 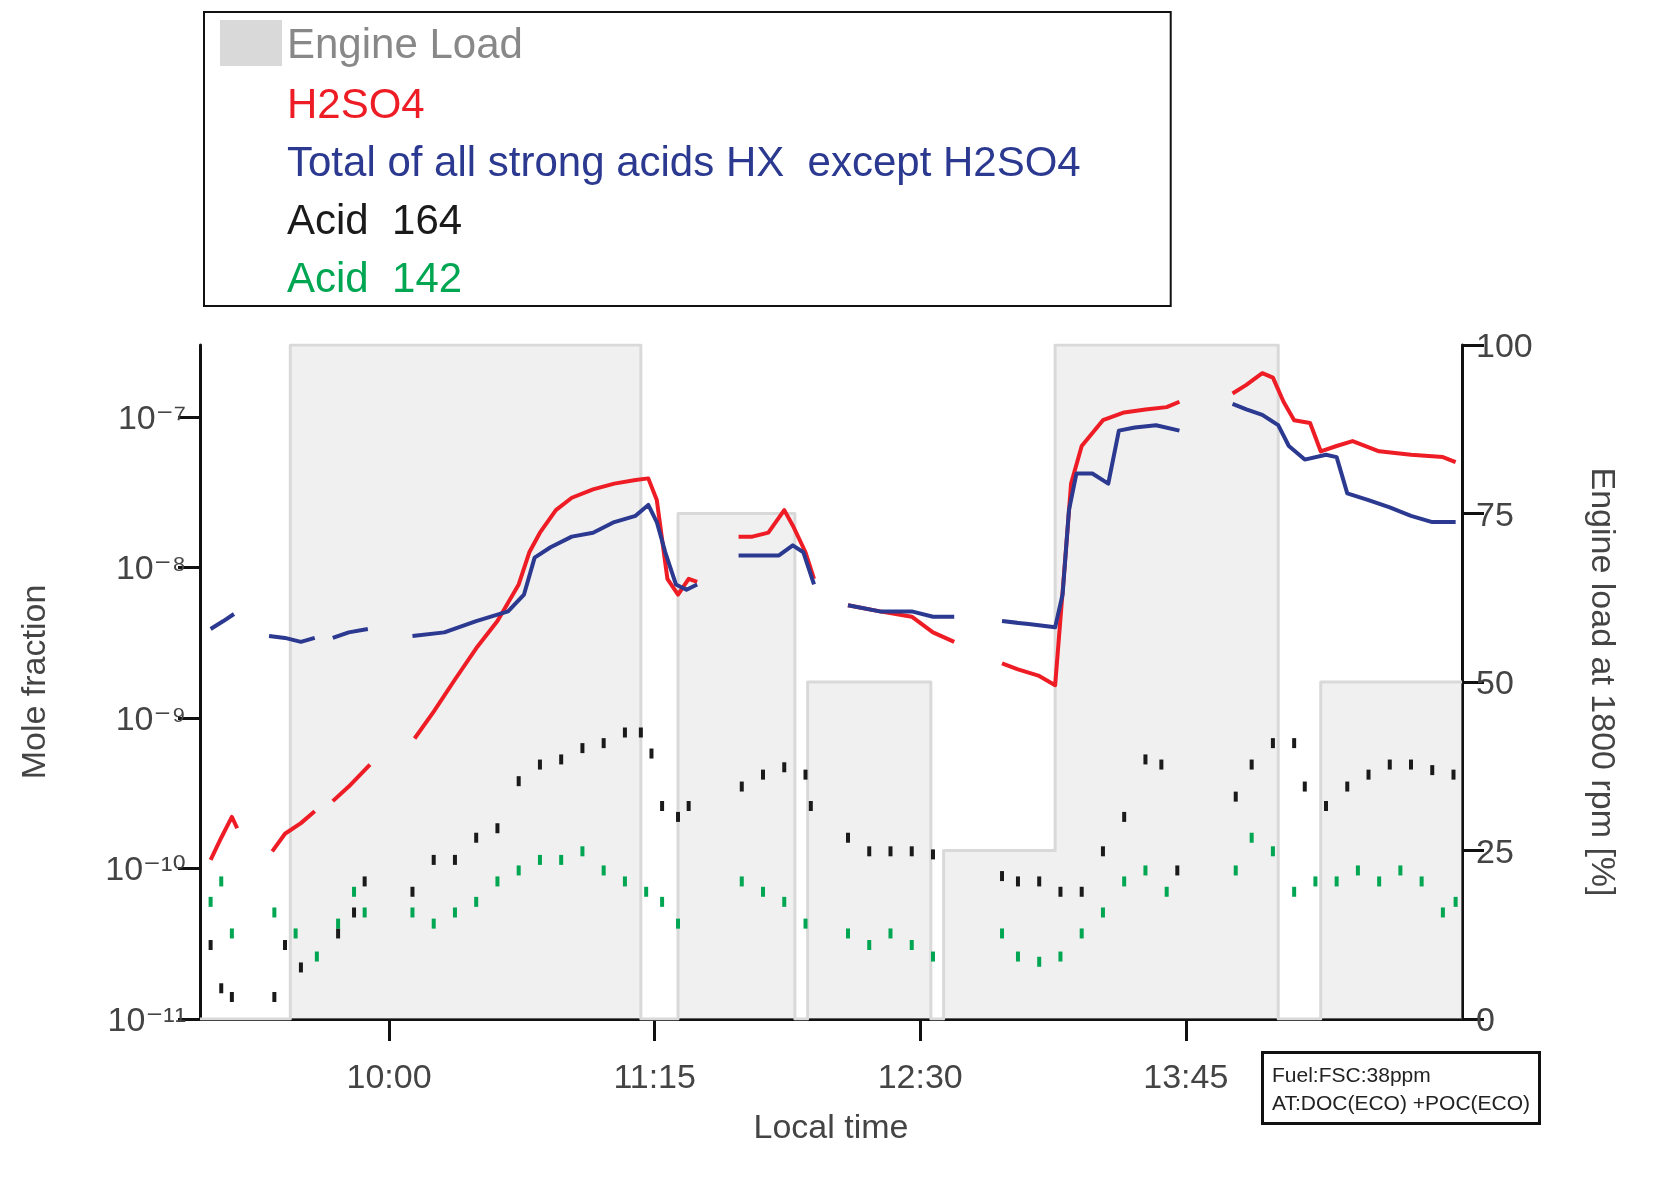 What do you see at coordinates (389, 1076) in the screenshot?
I see `x-tick-label: 10:00` at bounding box center [389, 1076].